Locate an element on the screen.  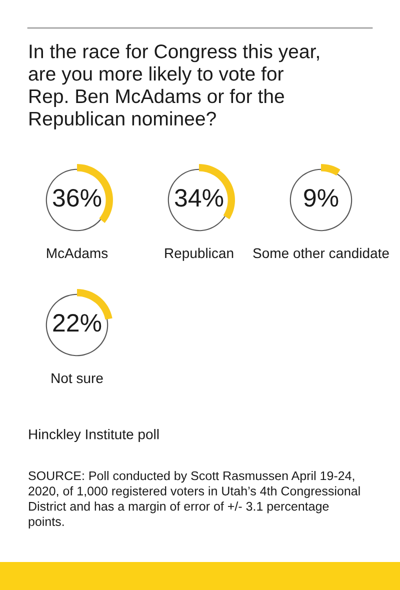
data-label: 22% is located at coordinates (77, 323).